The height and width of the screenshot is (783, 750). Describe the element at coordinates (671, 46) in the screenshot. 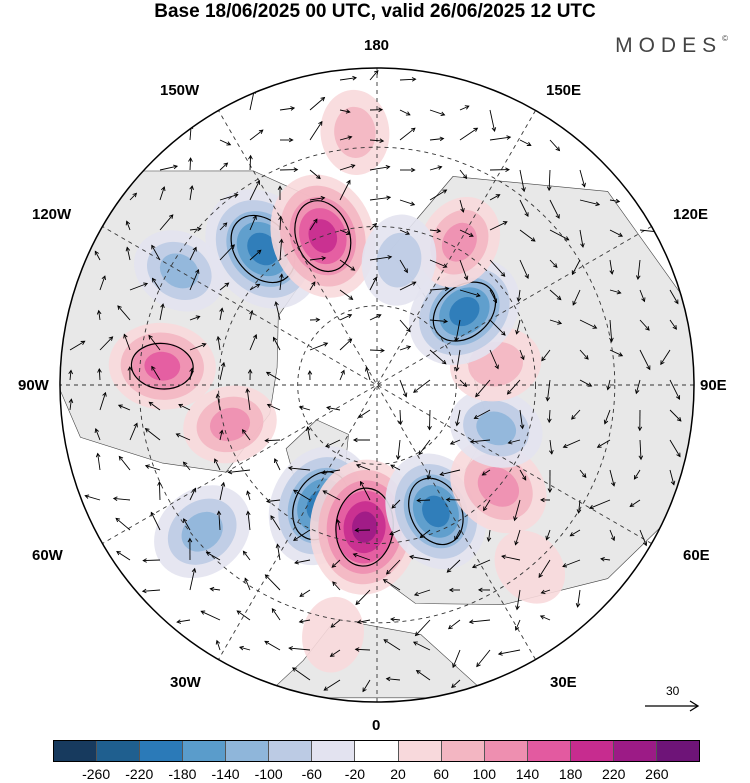

I see `brand-logo: MODES©` at that location.